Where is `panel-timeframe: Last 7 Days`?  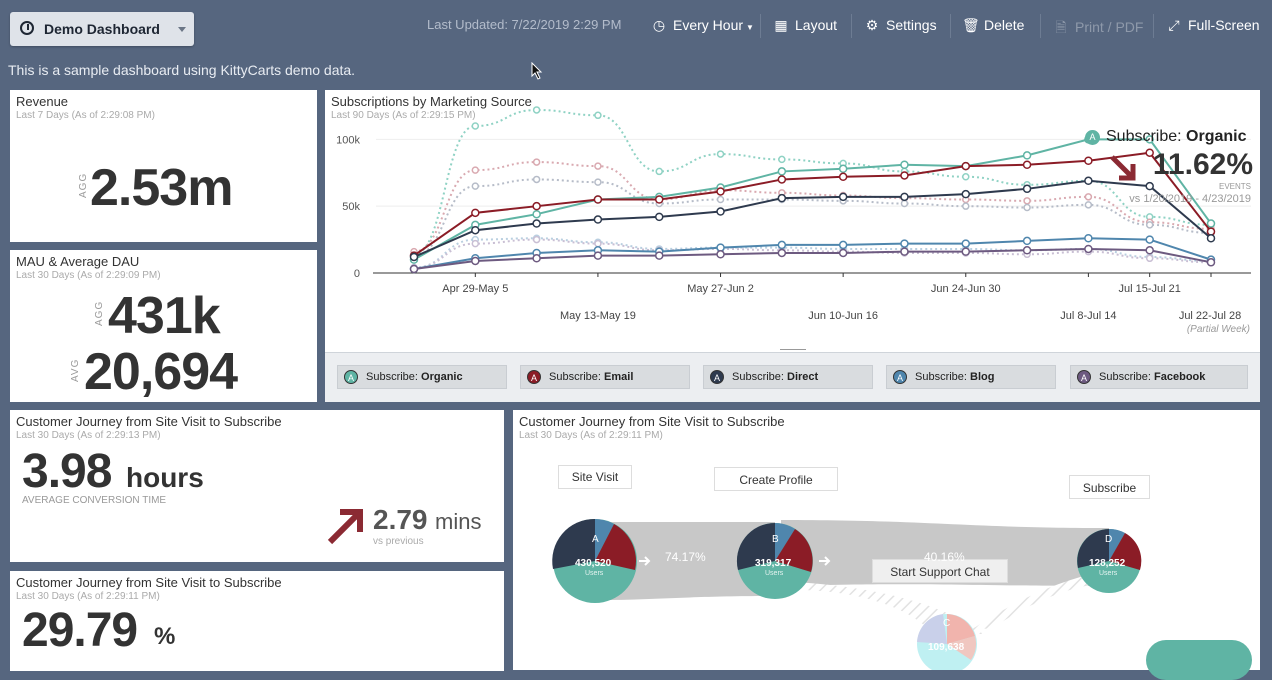 panel-timeframe: Last 7 Days is located at coordinates (42, 115).